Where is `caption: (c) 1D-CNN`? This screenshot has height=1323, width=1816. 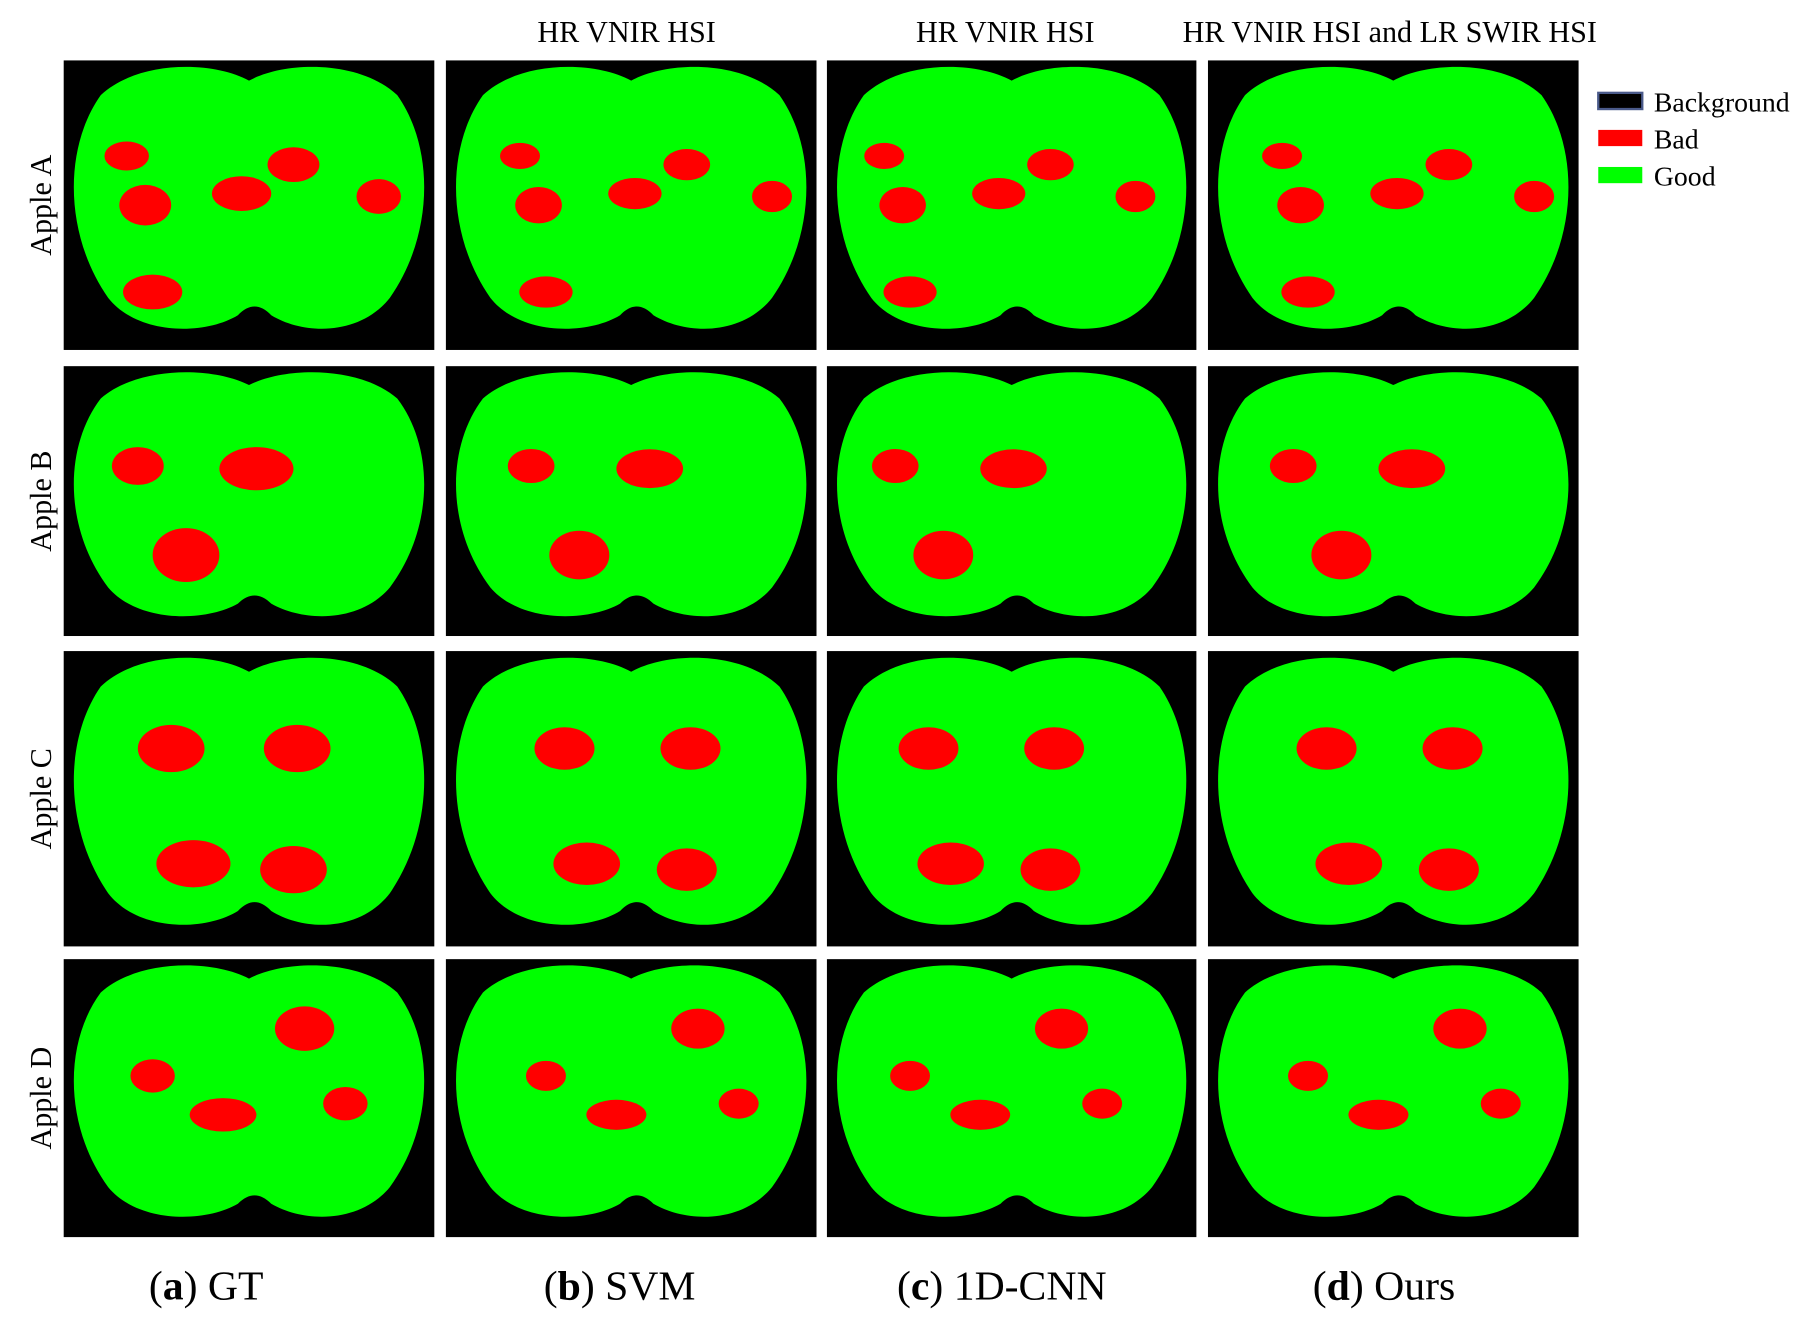
caption: (c) 1D-CNN is located at coordinates (1002, 1287).